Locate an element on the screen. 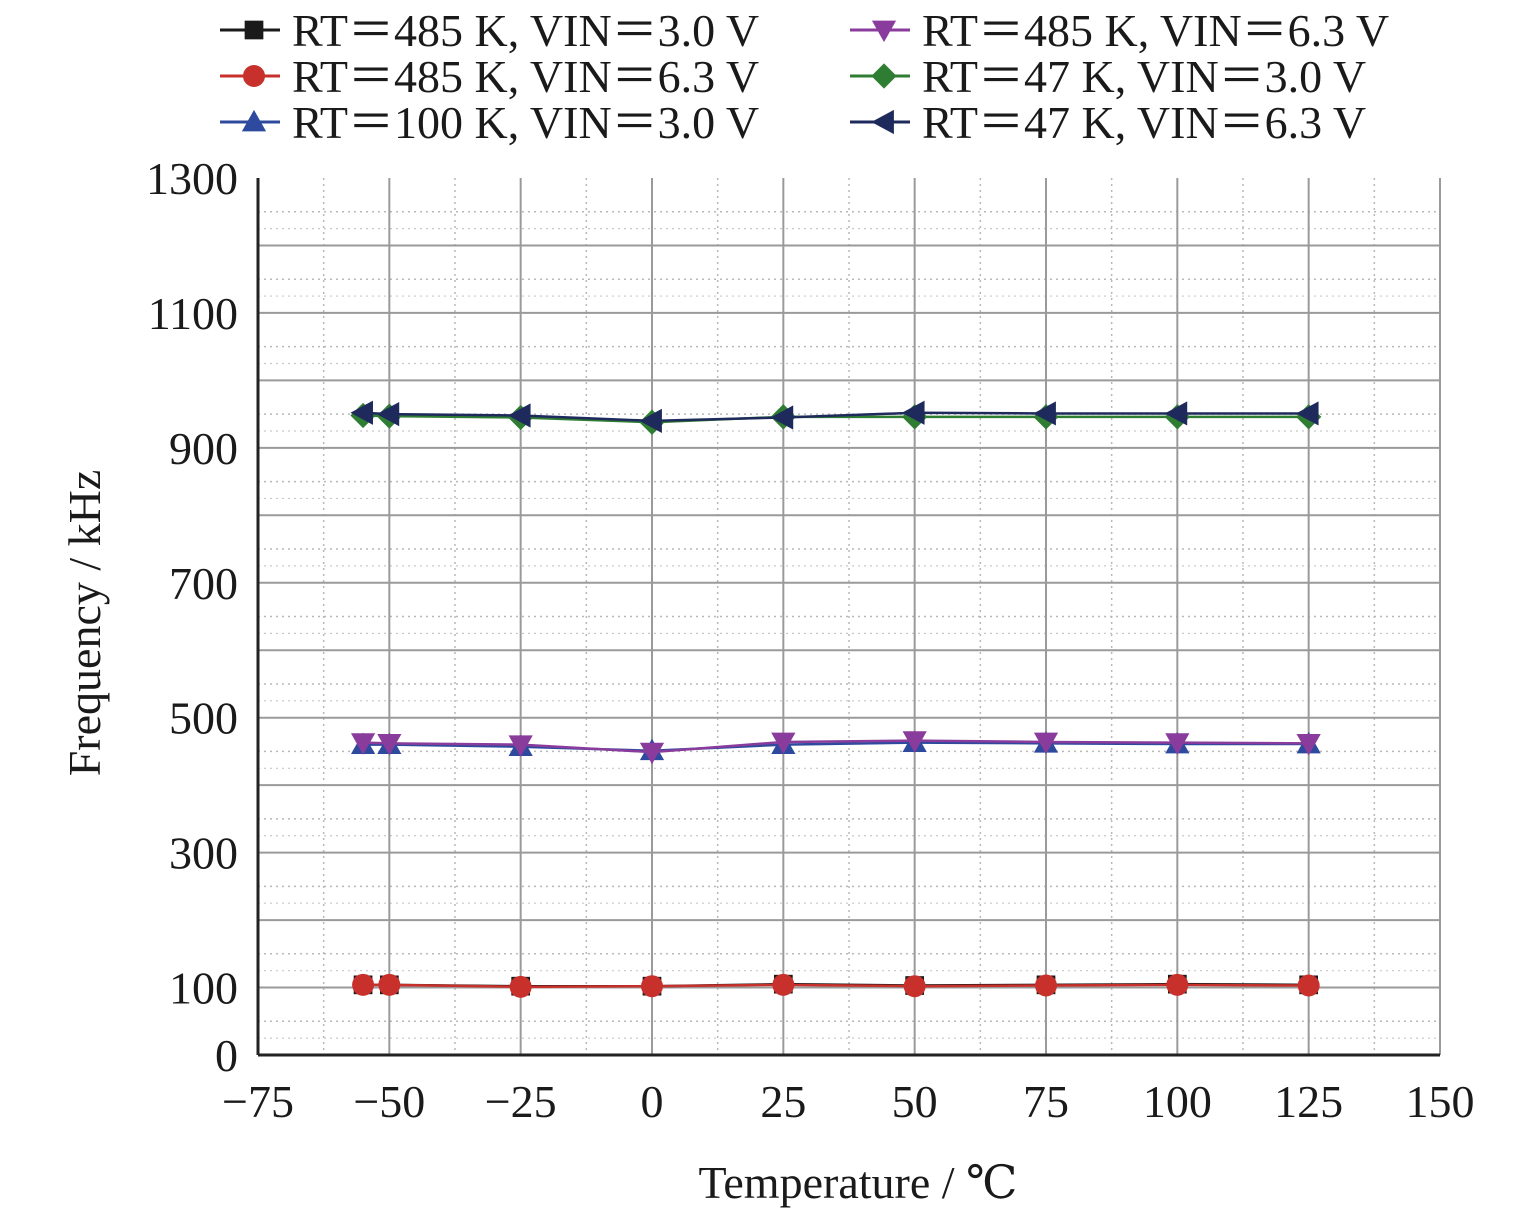 The image size is (1535, 1214). legend-label: RT＝100 K, VIN＝3.0 V is located at coordinates (525, 122).